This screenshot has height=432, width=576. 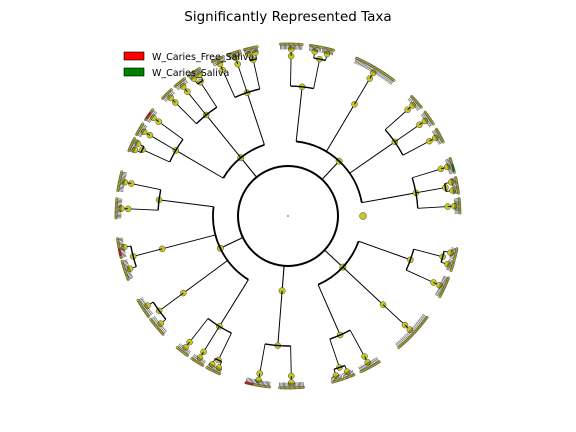 What do you see at coordinates (188, 65) in the screenshot?
I see `legend: W_Caries_Free_Saliva W_Caries_Saliva` at bounding box center [188, 65].